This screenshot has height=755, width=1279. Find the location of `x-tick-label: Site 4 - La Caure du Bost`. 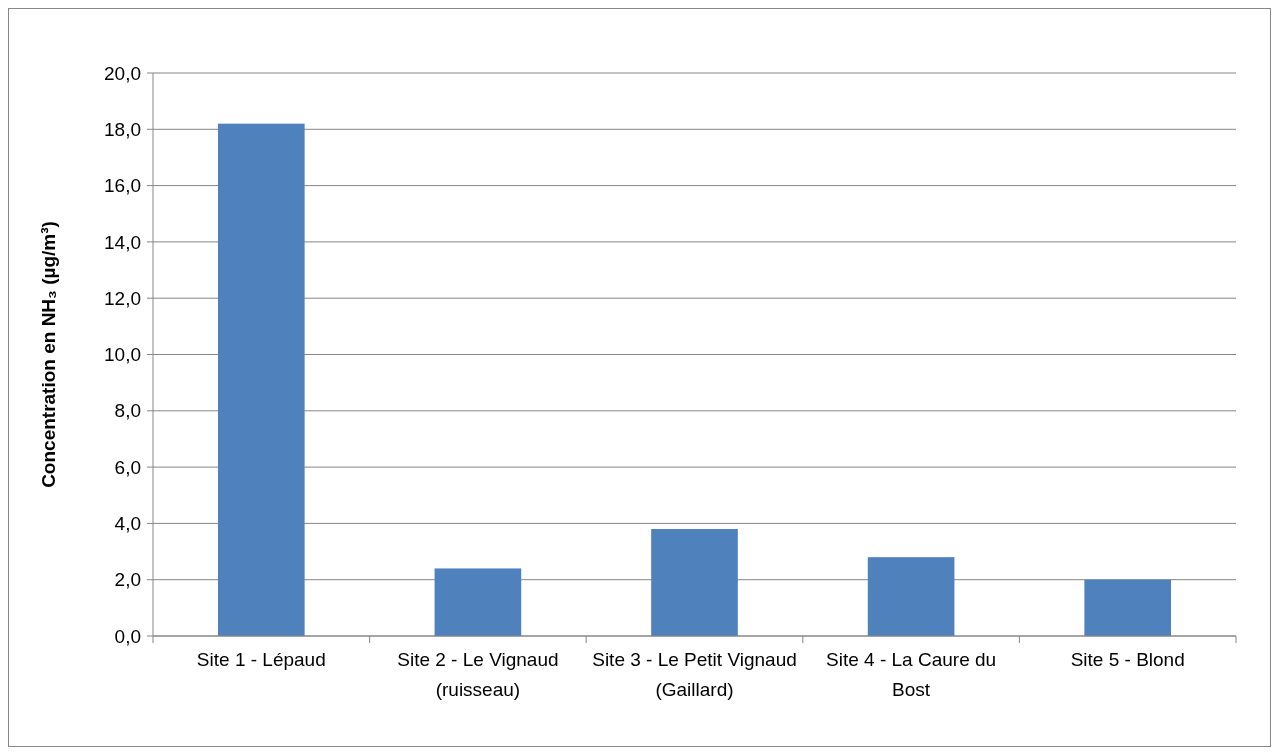

x-tick-label: Site 4 - La Caure du Bost is located at coordinates (911, 674).